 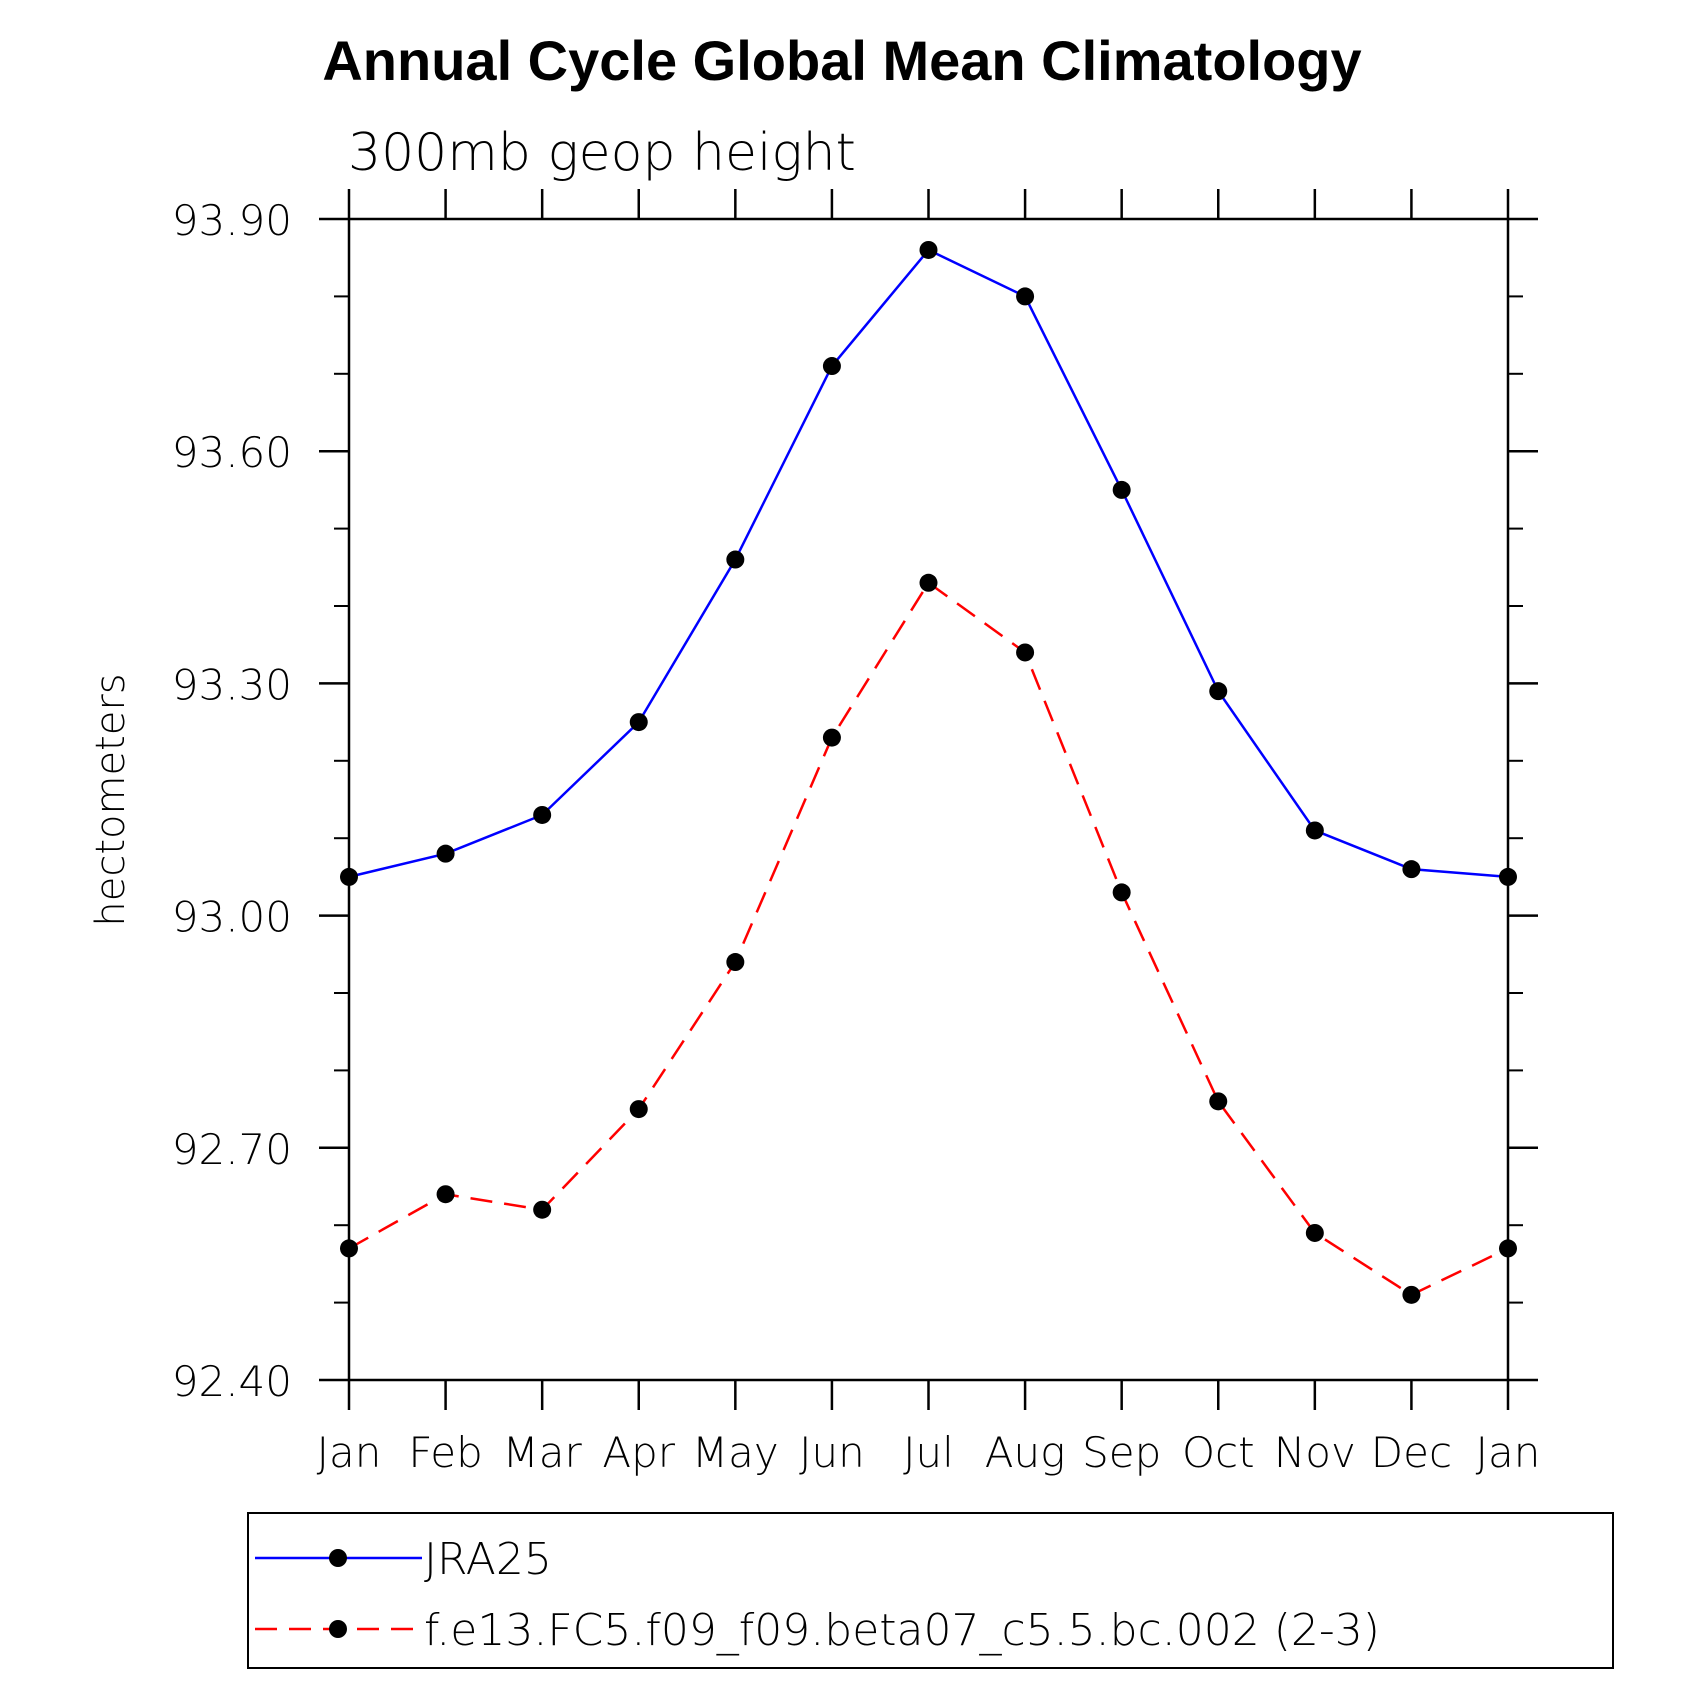 I want to click on y-tick-label: 93.60, so click(x=232, y=452).